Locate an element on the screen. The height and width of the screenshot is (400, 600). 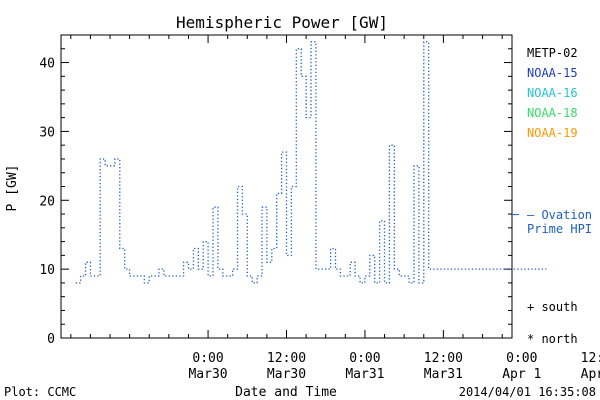
north-marker-legend: * north is located at coordinates (552, 339).